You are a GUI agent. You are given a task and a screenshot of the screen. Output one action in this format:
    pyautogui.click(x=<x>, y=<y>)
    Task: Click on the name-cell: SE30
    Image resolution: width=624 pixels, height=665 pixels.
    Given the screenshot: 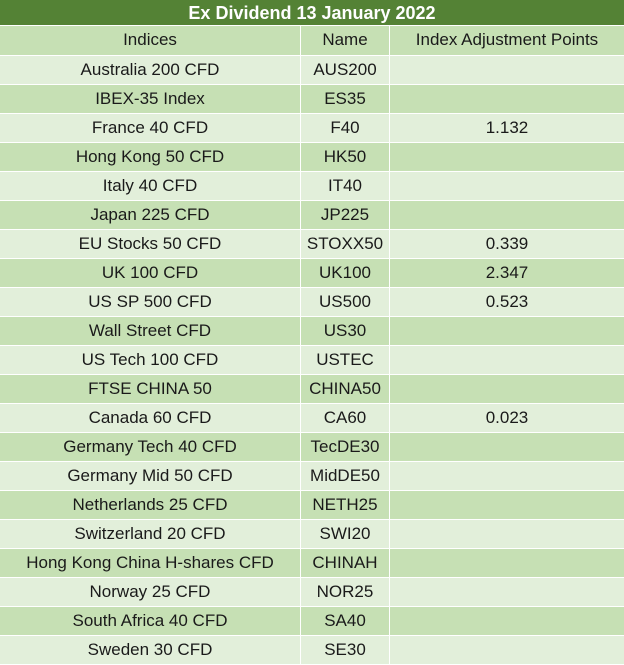 What is the action you would take?
    pyautogui.click(x=345, y=650)
    